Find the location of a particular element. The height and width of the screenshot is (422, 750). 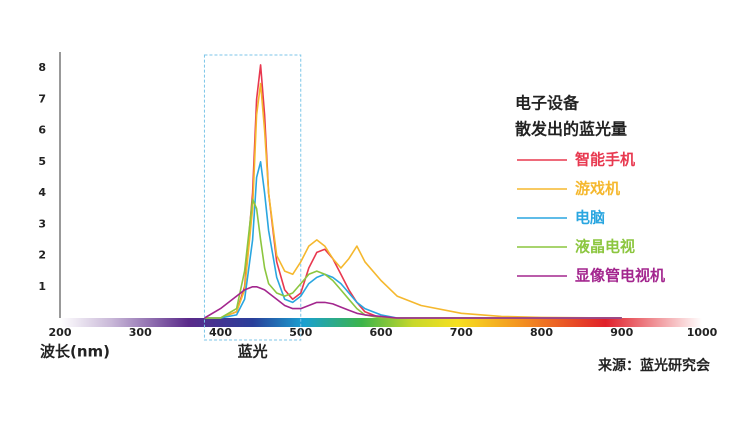

x-tick-label: 700 is located at coordinates (461, 332).